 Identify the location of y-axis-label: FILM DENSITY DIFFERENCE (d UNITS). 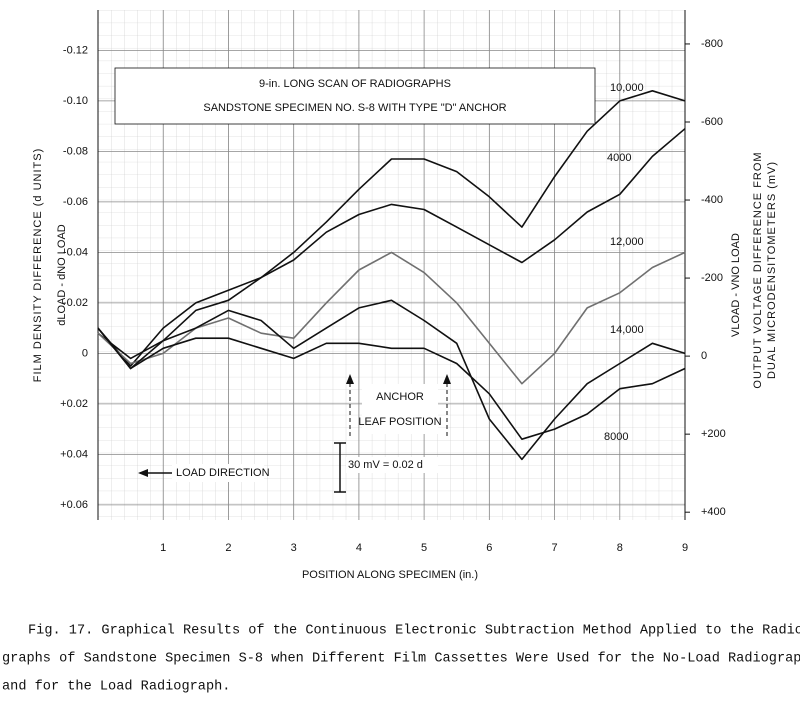
(38, 265).